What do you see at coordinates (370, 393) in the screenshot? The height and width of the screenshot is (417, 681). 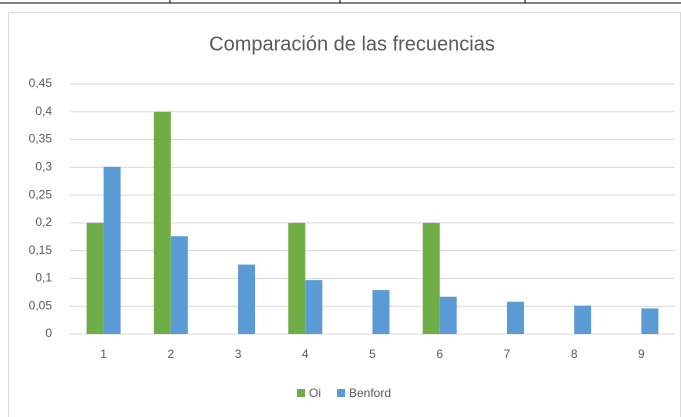 I see `legend-label: Benford` at bounding box center [370, 393].